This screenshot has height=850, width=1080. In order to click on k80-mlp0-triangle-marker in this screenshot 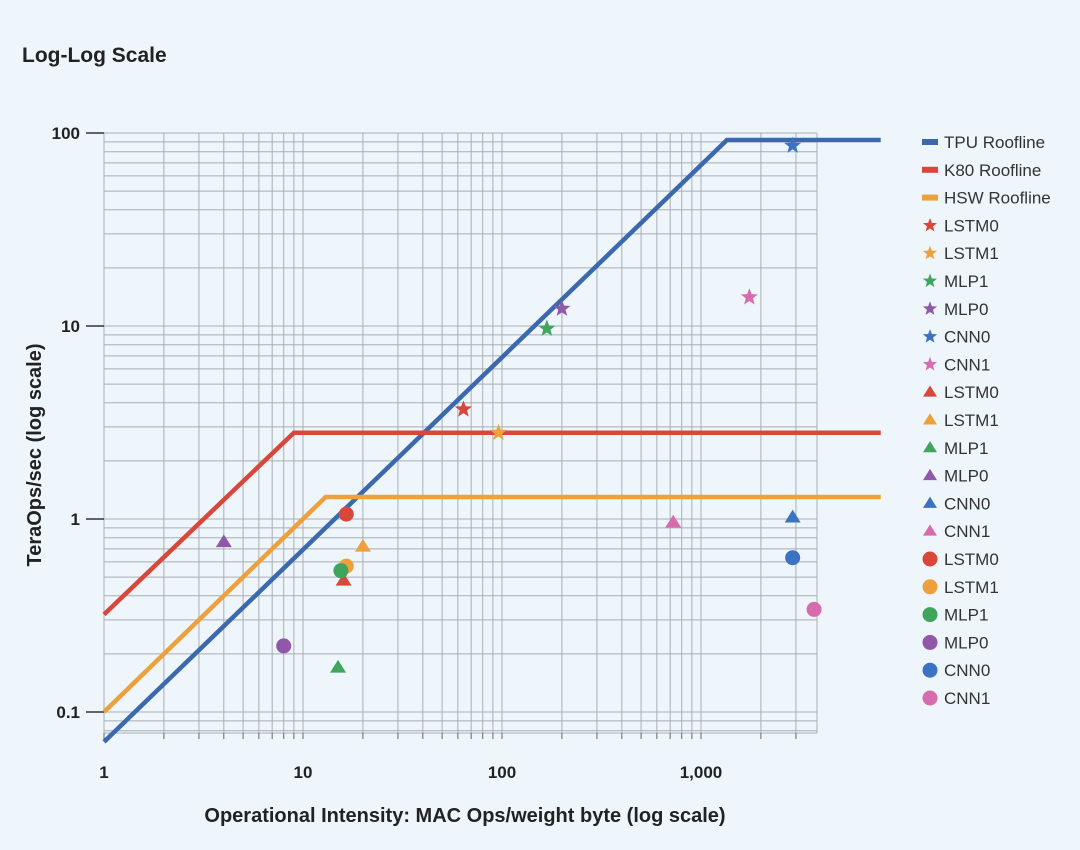, I will do `click(223, 541)`.